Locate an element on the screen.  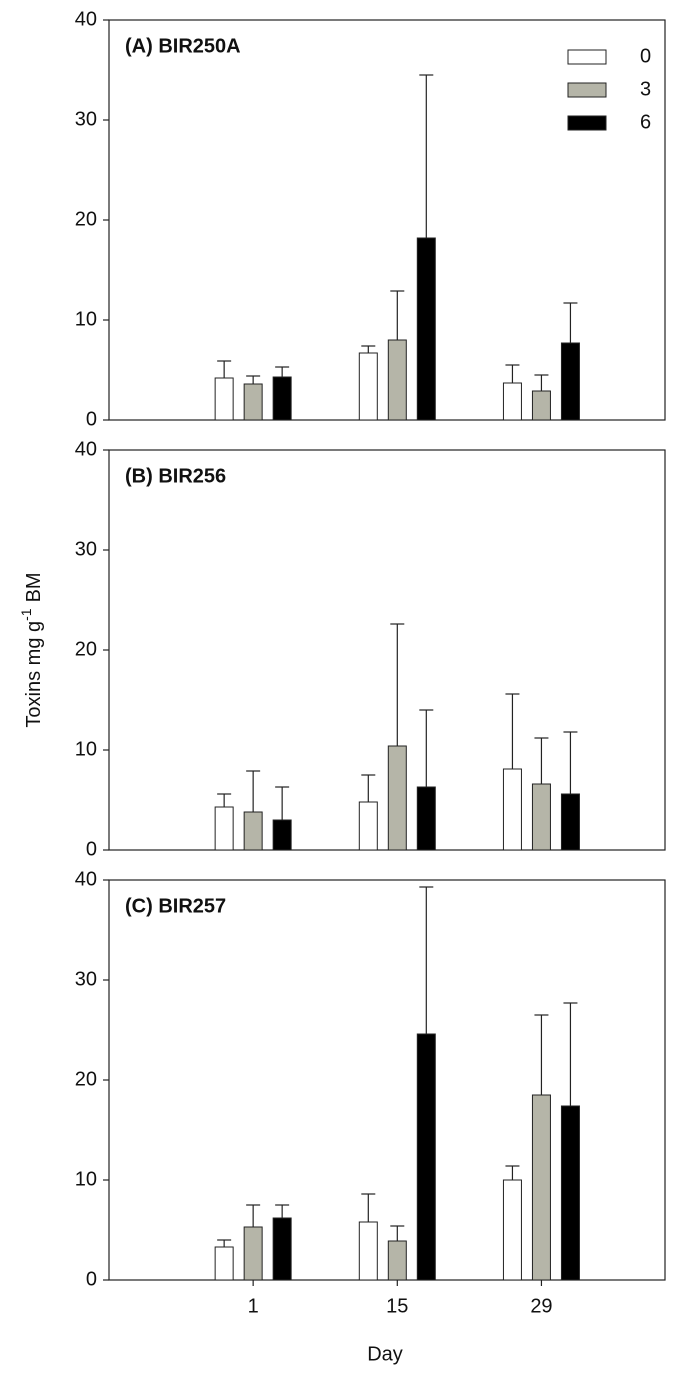
x-tick-label: 15 is located at coordinates (397, 1306).